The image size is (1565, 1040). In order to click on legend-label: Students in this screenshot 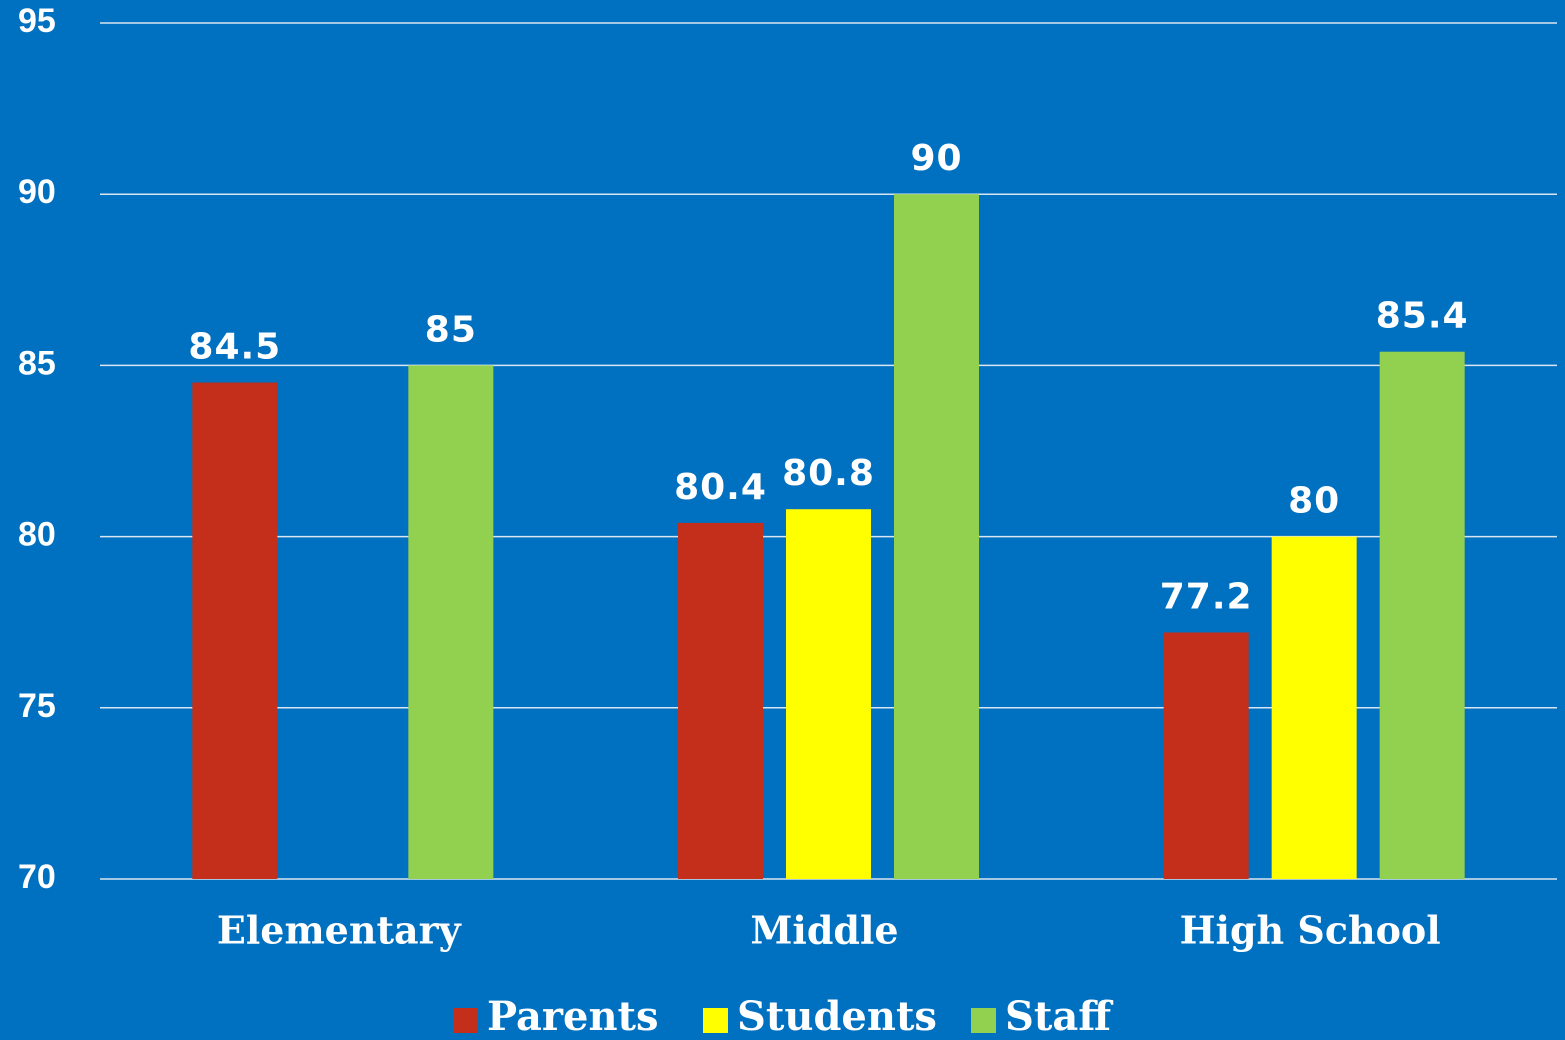, I will do `click(837, 1016)`.